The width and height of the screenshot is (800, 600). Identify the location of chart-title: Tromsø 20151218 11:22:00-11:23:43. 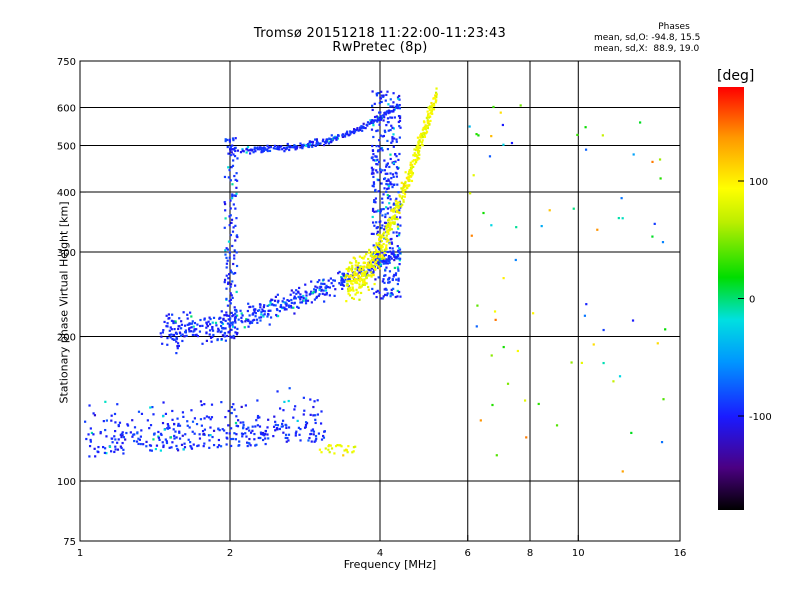
(380, 33).